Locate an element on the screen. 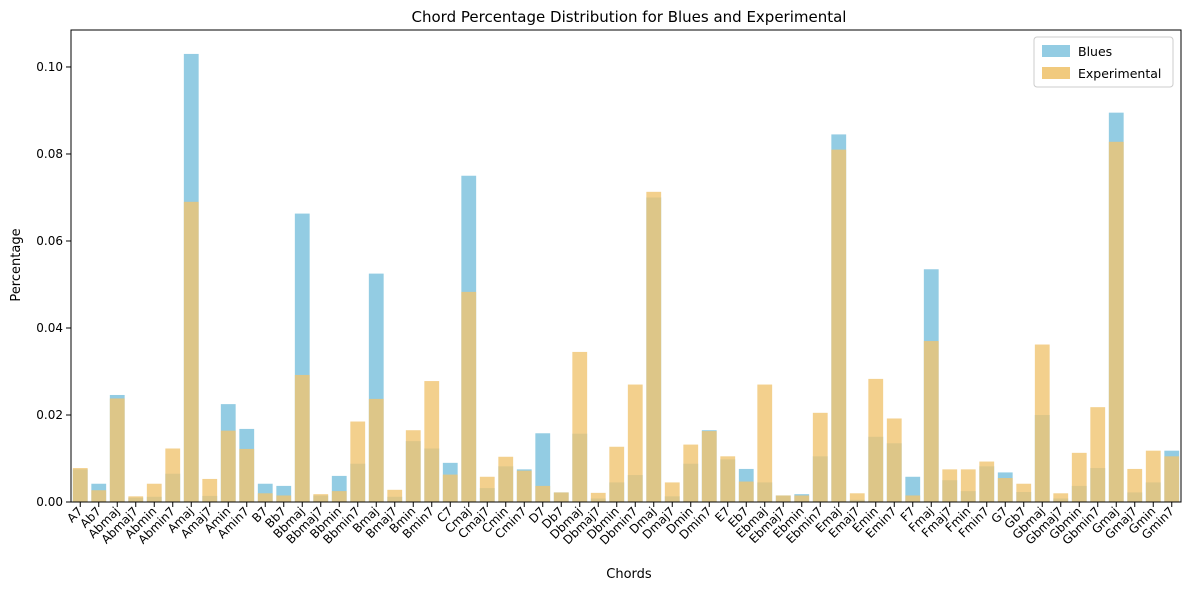 Image resolution: width=1189 pixels, height=594 pixels. bar-experimental-gbmin7 is located at coordinates (1098, 454).